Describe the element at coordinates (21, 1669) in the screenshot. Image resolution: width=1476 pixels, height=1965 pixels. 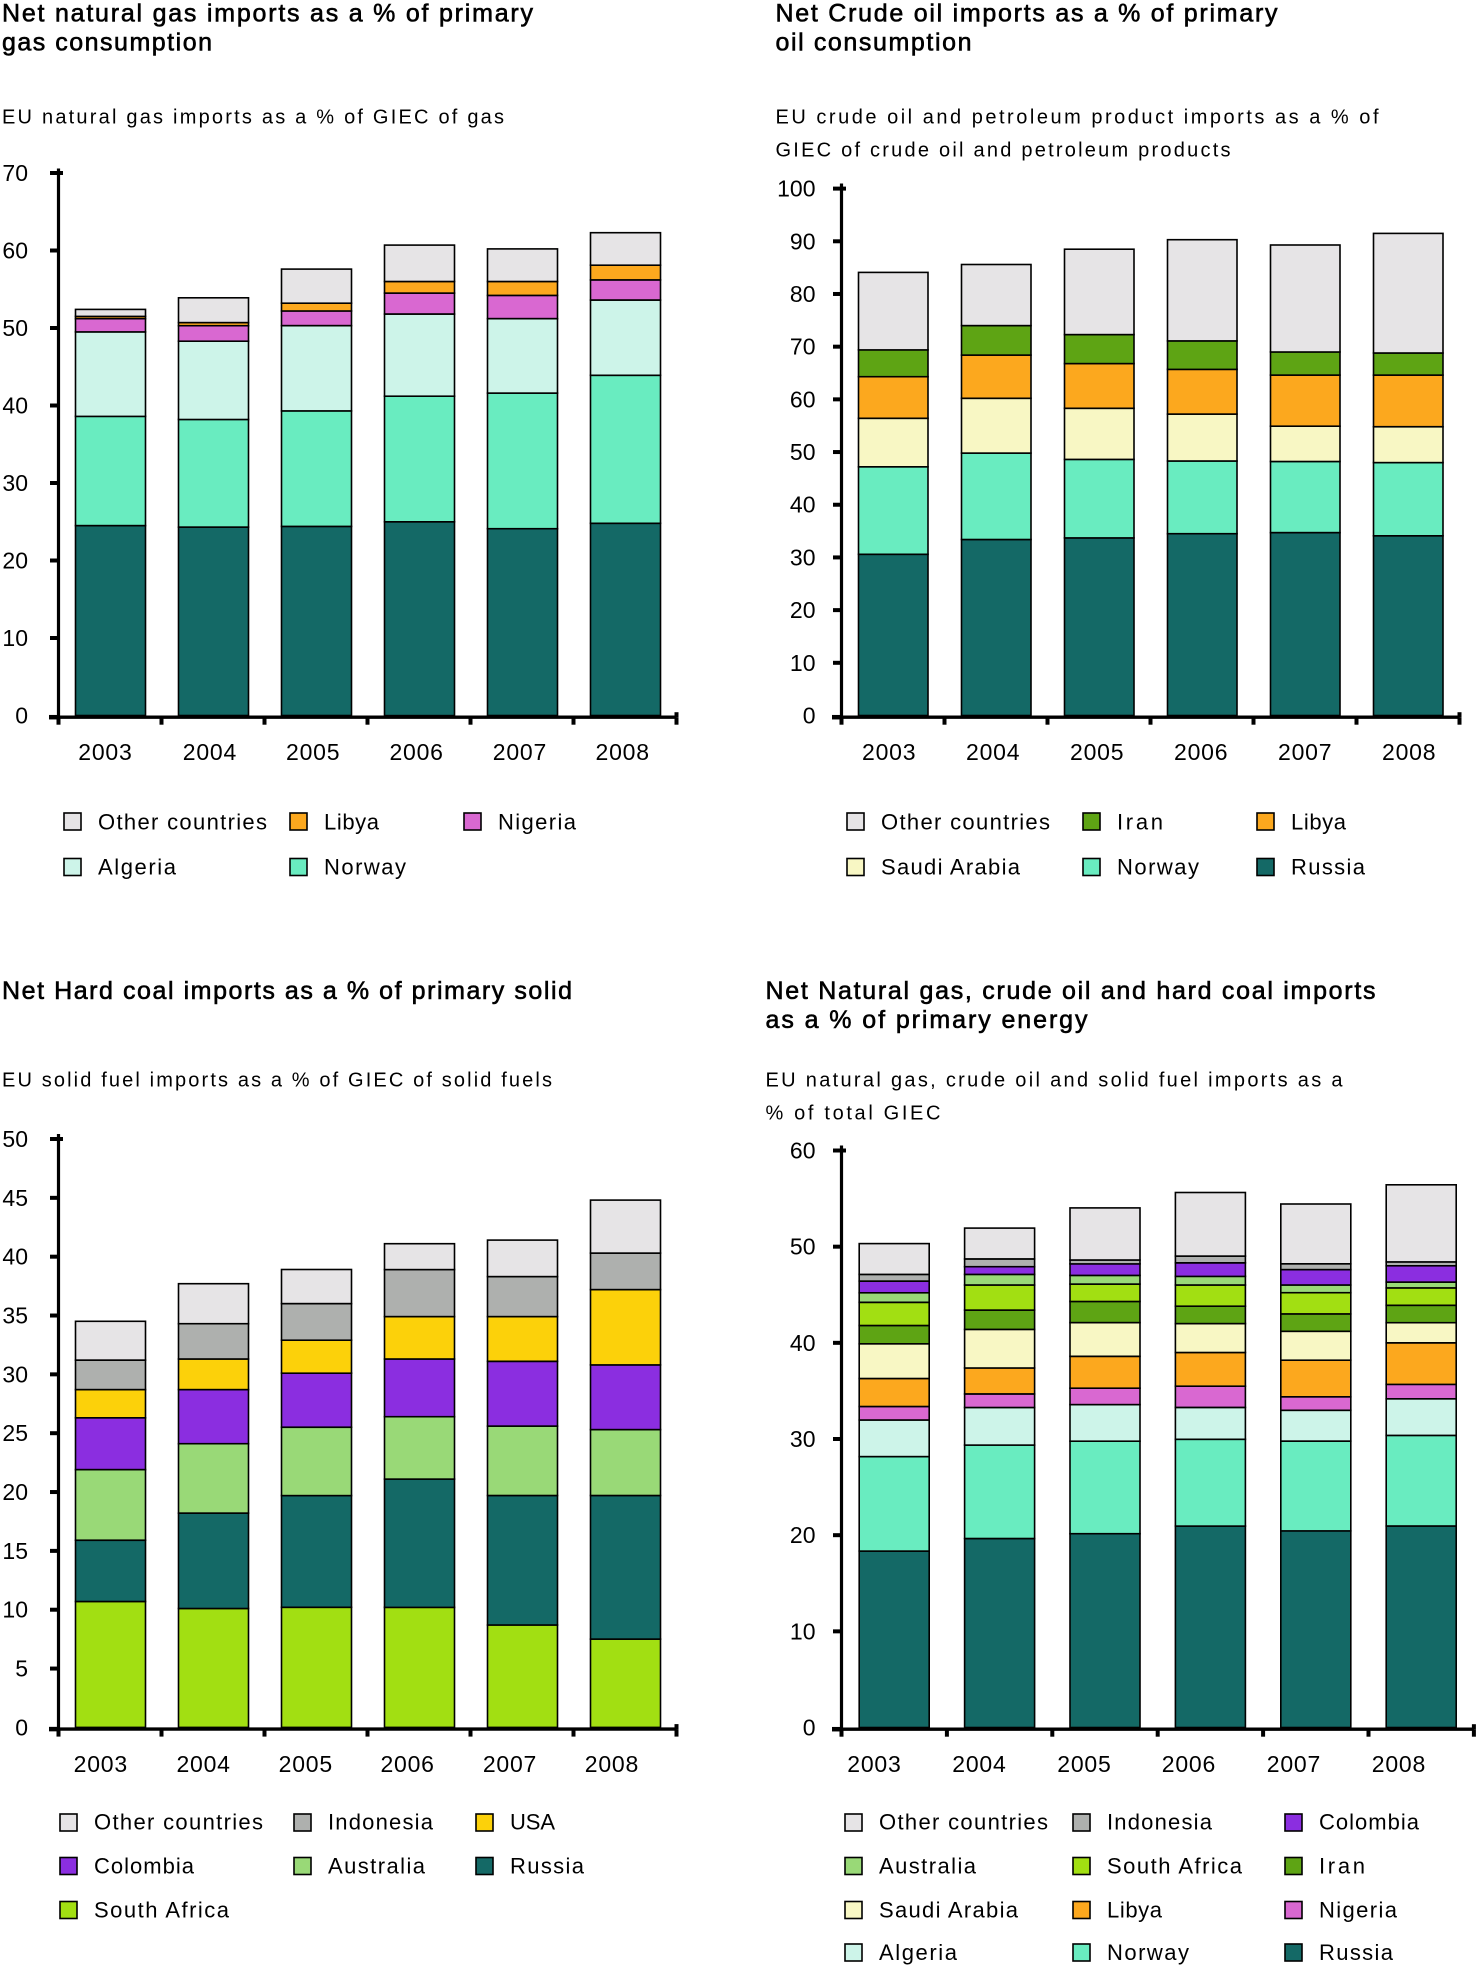
I see `svg-text: 5` at that location.